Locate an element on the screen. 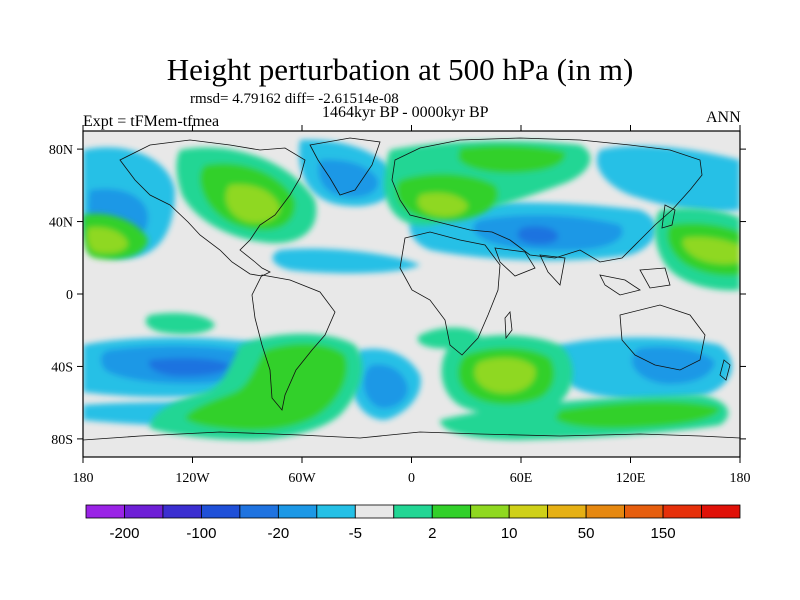 This screenshot has height=600, width=800. colorbar-label: 150 is located at coordinates (663, 533).